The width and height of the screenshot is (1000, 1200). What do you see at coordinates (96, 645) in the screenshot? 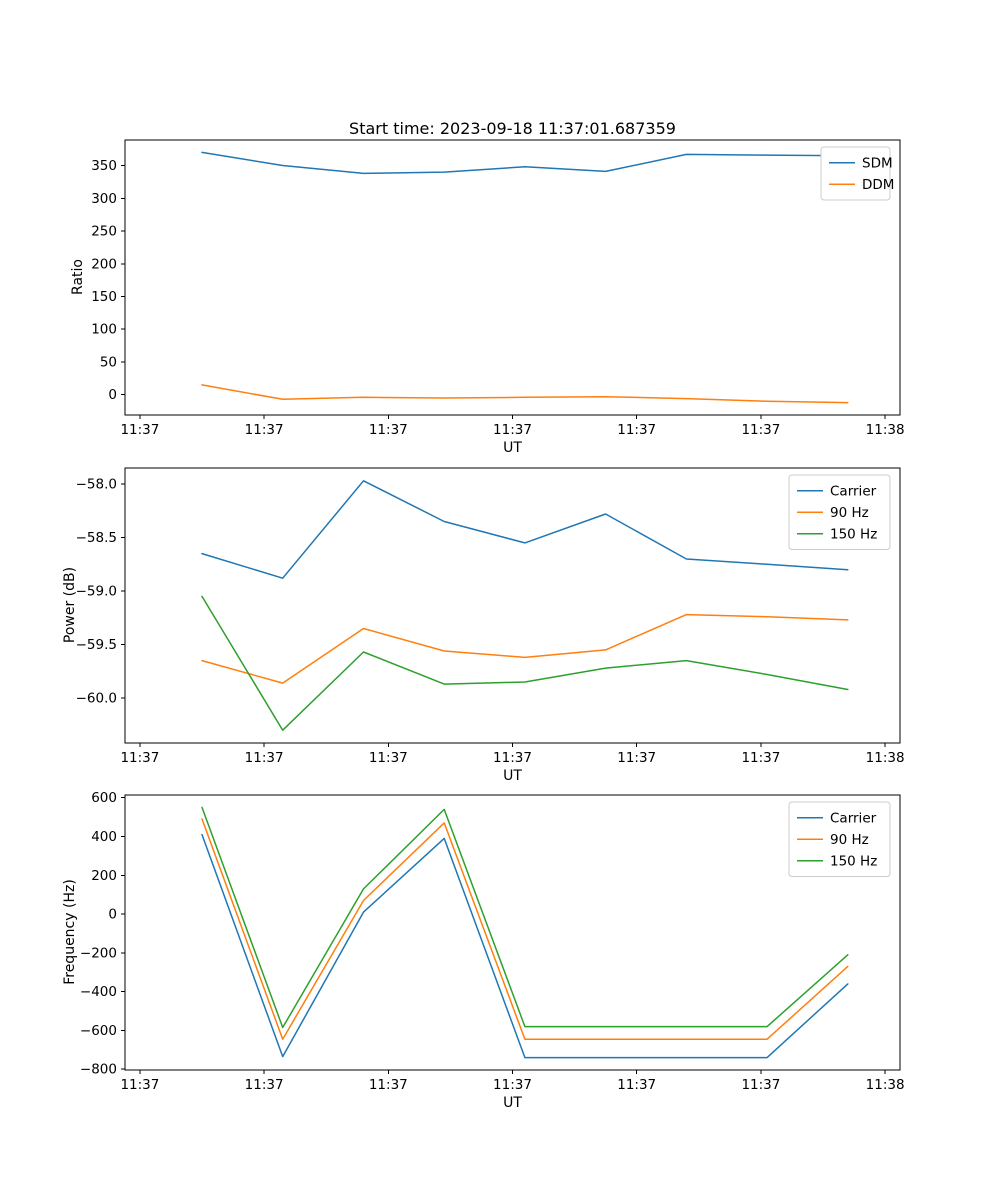
I see `y-tick-label: −59.5` at bounding box center [96, 645].